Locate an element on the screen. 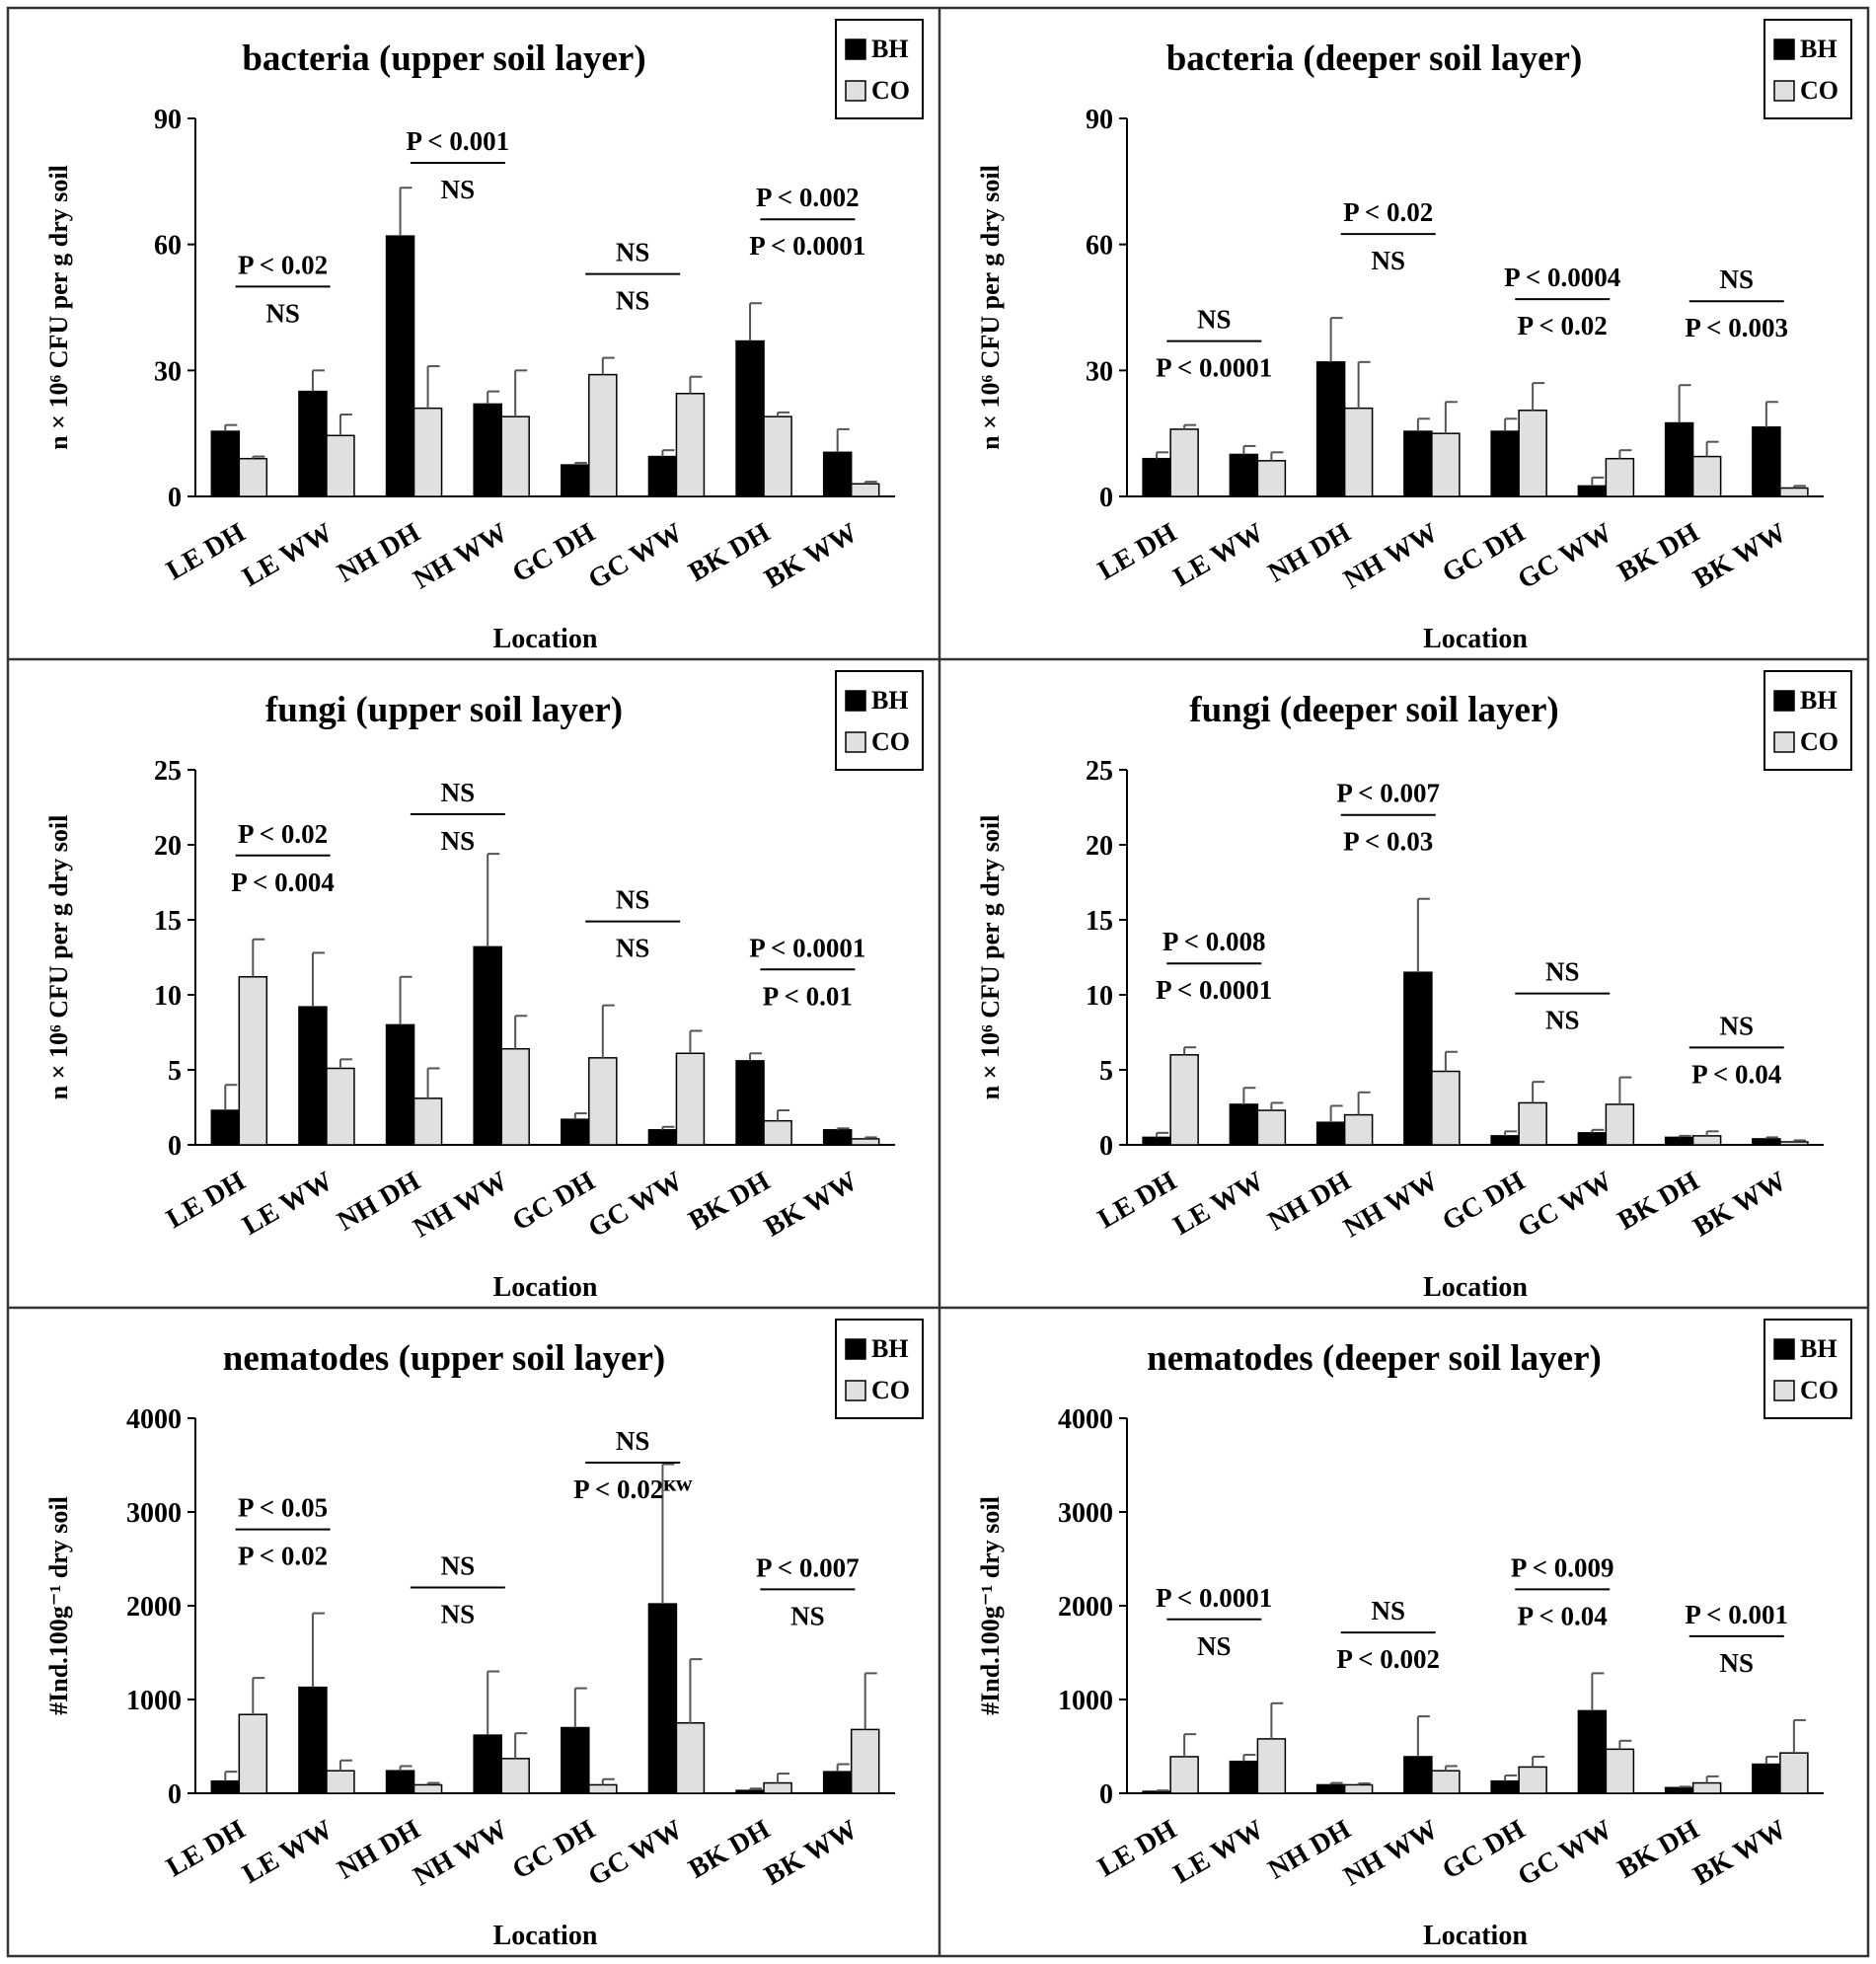 The height and width of the screenshot is (1964, 1876). significance-annotation: P < 0.02 NS is located at coordinates (283, 289).